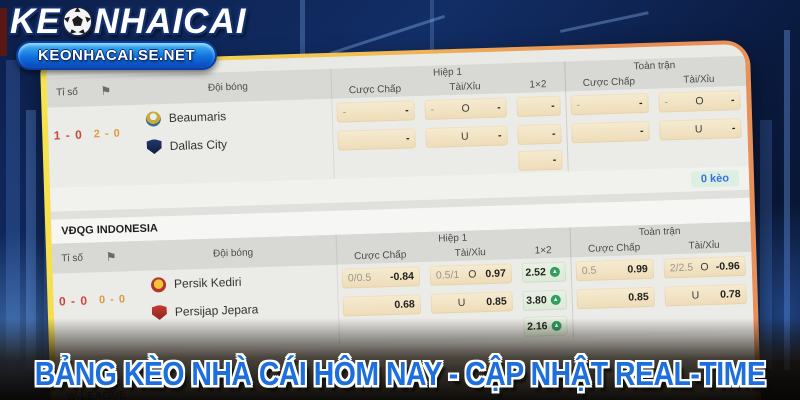 The height and width of the screenshot is (400, 800). I want to click on site-logo: KE NHAICAI, so click(128, 21).